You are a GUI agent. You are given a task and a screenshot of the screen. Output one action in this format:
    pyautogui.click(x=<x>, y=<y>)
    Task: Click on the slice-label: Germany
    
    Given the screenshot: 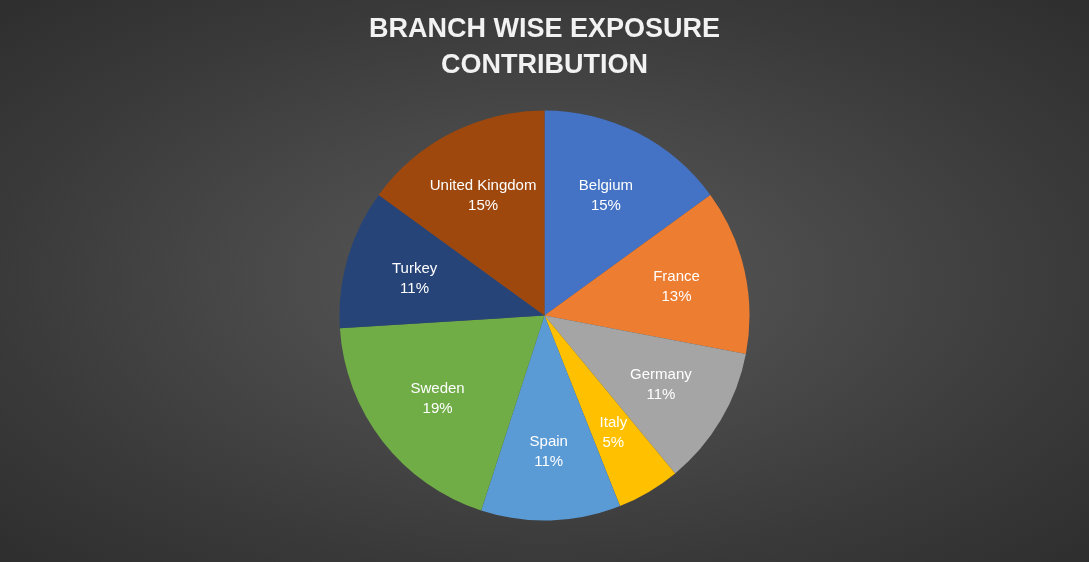 What is the action you would take?
    pyautogui.click(x=661, y=374)
    